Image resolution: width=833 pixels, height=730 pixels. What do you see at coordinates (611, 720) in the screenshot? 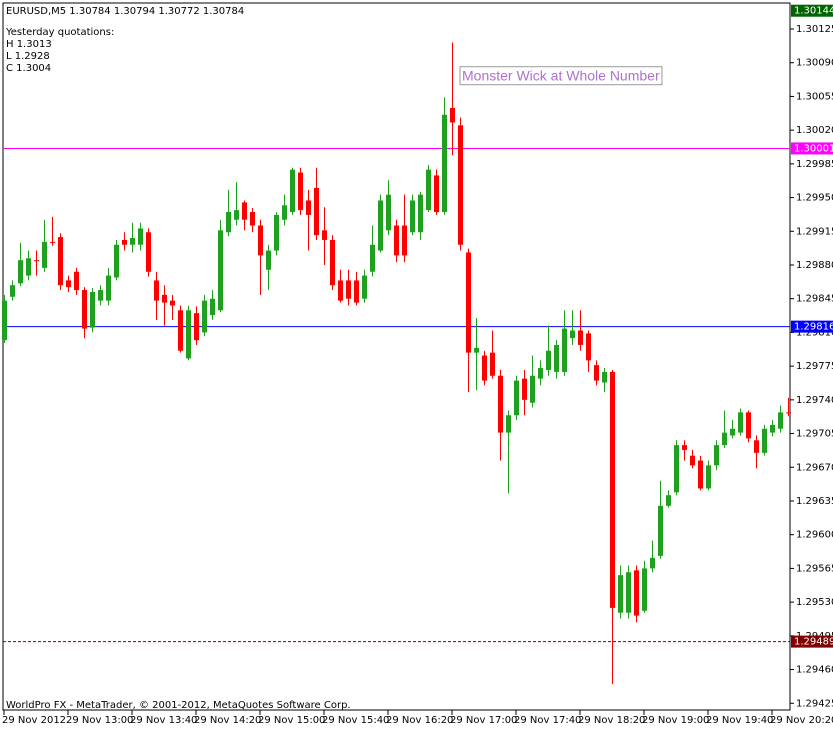
I see `x-tick-label: 29 Nov 18:20` at bounding box center [611, 720].